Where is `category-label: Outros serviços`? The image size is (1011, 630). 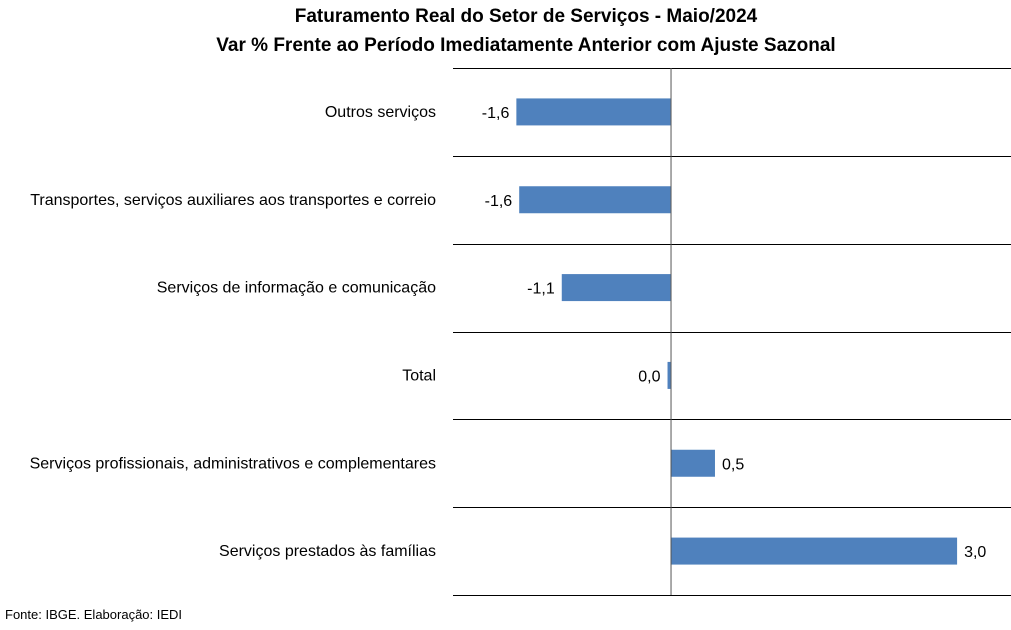 category-label: Outros serviços is located at coordinates (380, 112).